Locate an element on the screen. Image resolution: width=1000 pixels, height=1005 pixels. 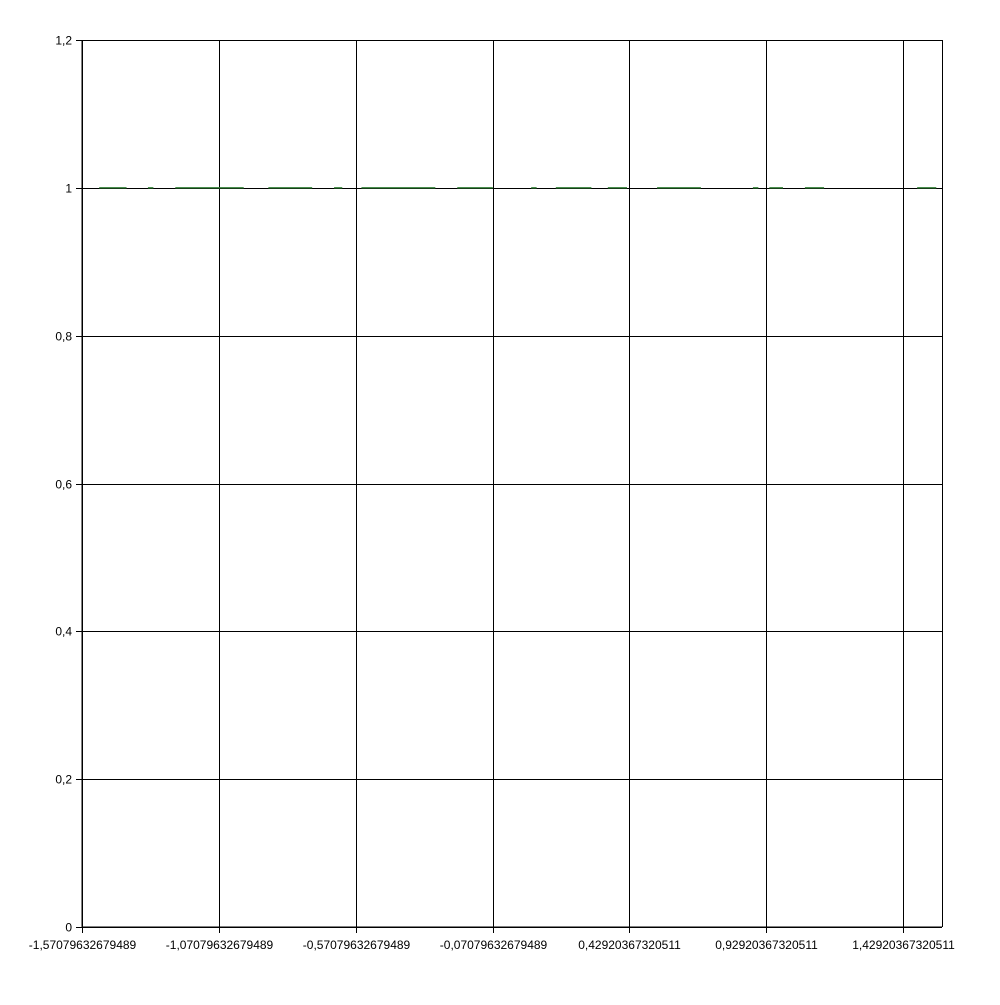
x-tick-label: -1,07079632679489 is located at coordinates (220, 945).